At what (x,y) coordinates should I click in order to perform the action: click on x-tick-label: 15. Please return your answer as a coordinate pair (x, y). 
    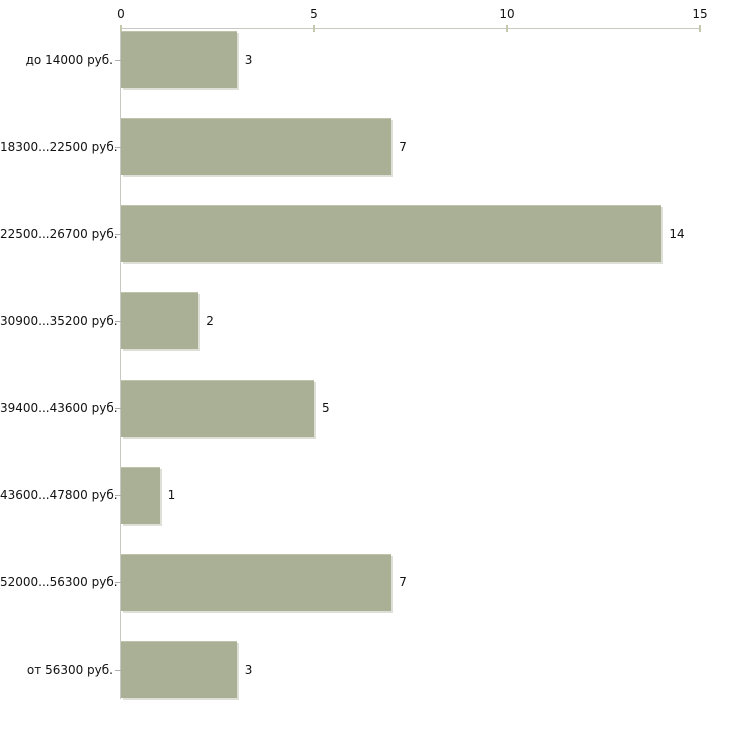
    Looking at the image, I should click on (700, 14).